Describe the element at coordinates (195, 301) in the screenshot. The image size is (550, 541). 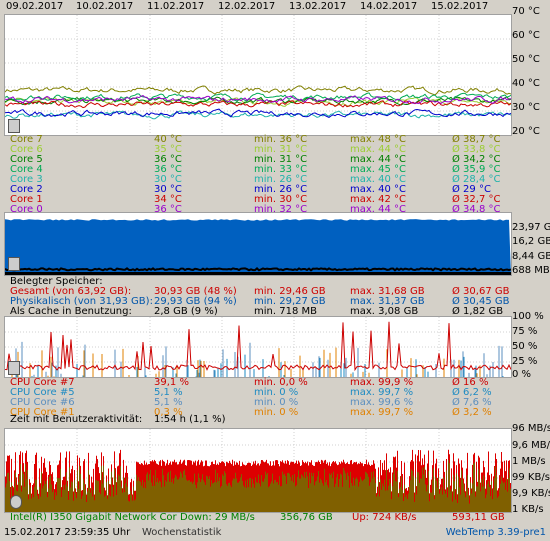
I see `mem-current: 29,93 GB (94 %)` at that location.